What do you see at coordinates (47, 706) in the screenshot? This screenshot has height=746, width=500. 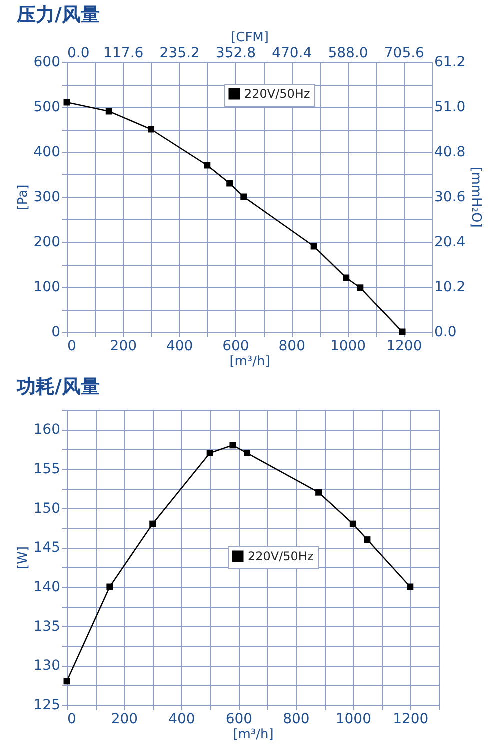 I see `y-tick-label: 125` at bounding box center [47, 706].